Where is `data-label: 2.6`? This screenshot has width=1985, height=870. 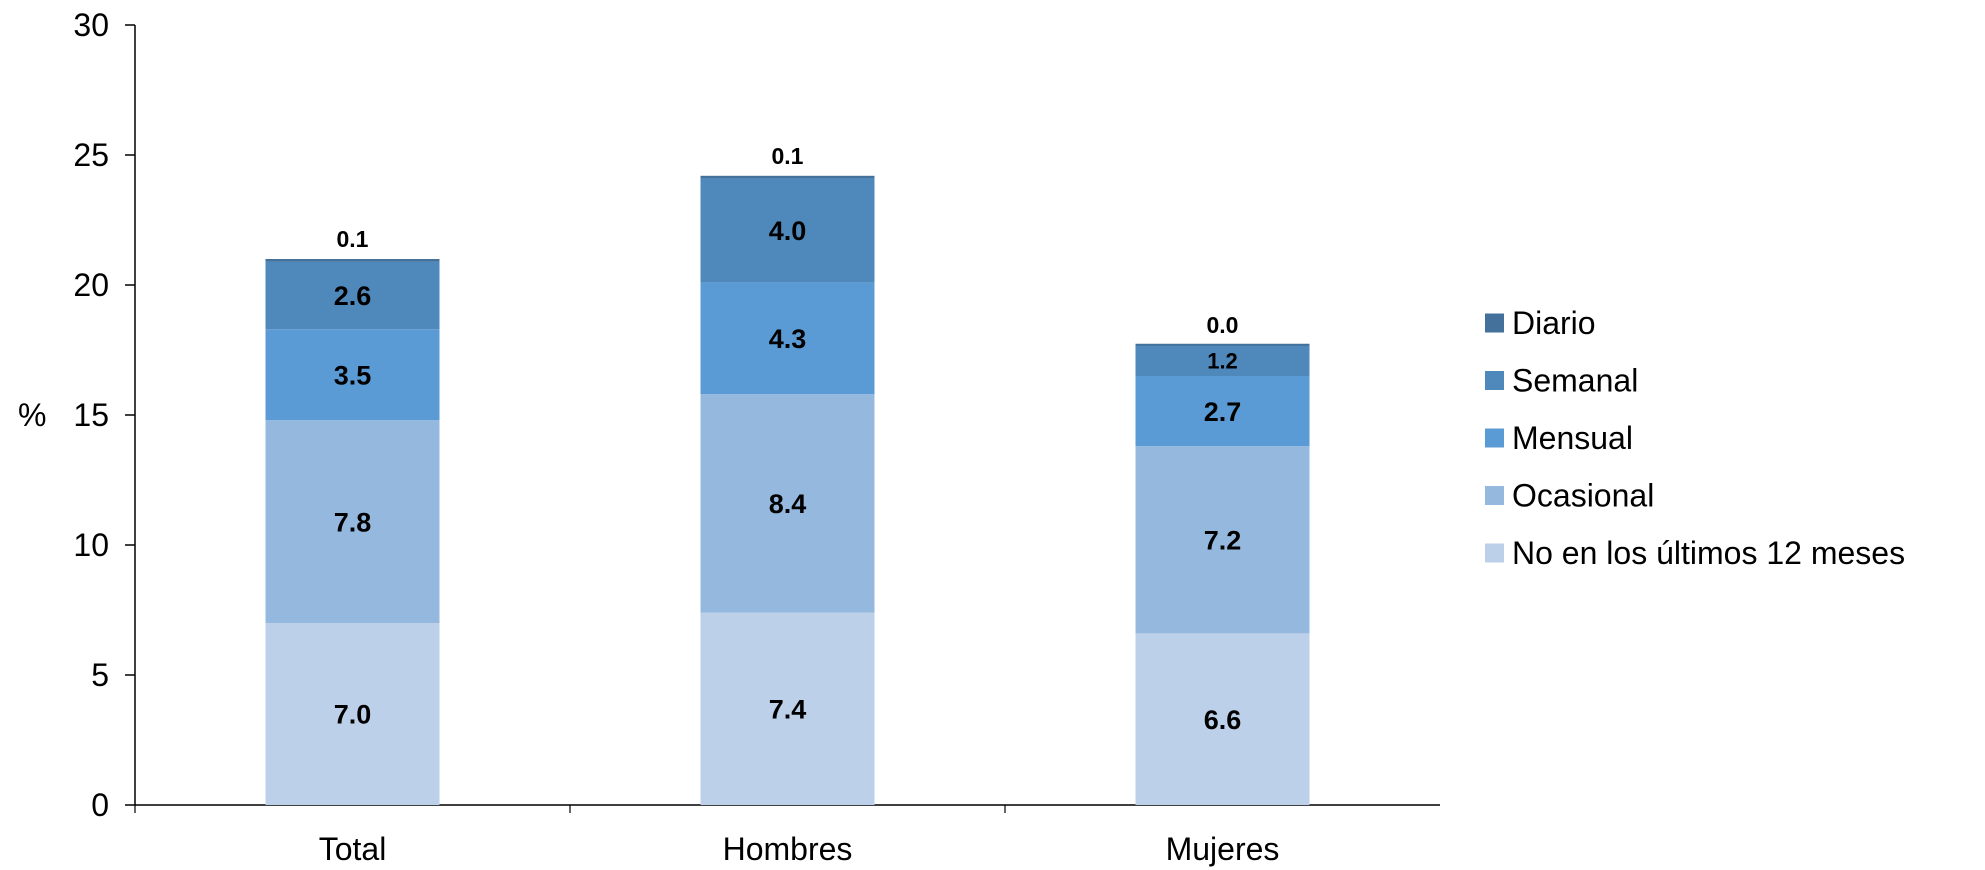
data-label: 2.6 is located at coordinates (353, 296).